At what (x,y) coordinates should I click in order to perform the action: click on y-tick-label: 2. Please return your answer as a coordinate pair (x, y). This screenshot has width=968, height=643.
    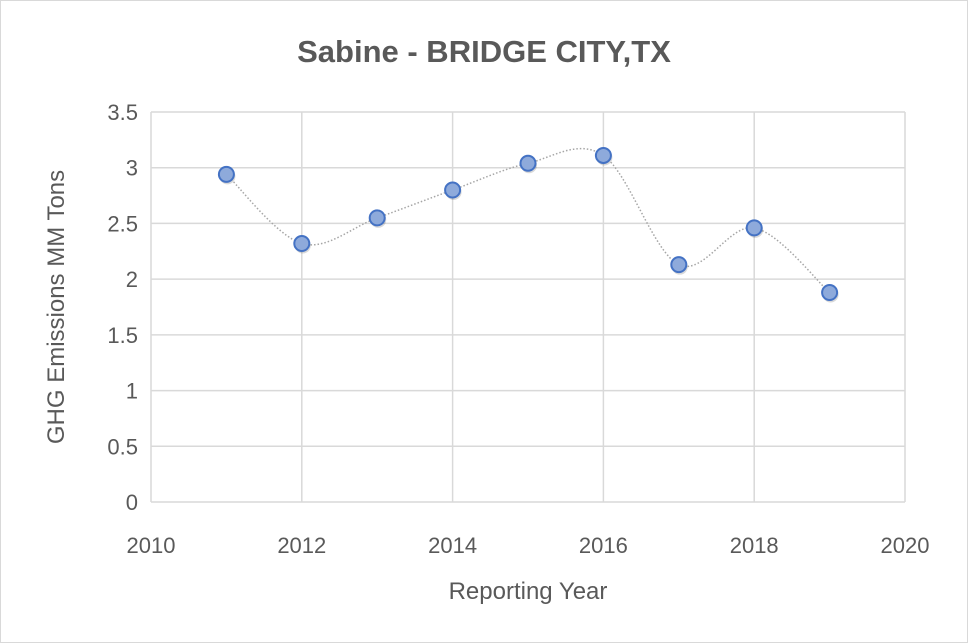
    Looking at the image, I should click on (132, 279).